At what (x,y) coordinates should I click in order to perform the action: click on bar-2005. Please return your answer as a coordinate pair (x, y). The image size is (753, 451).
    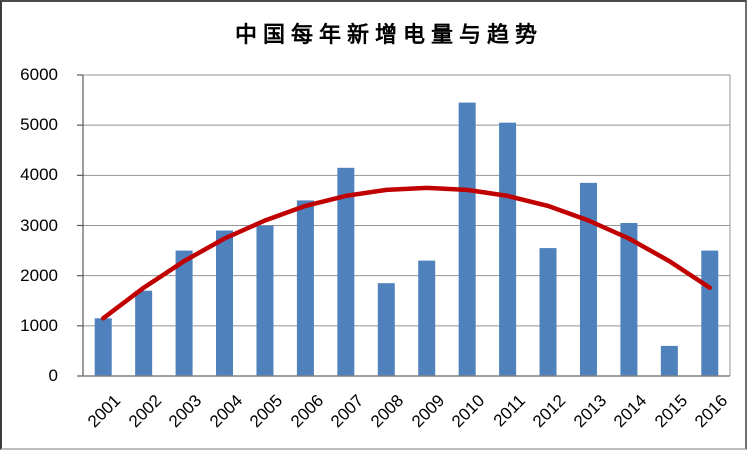
    Looking at the image, I should click on (265, 300).